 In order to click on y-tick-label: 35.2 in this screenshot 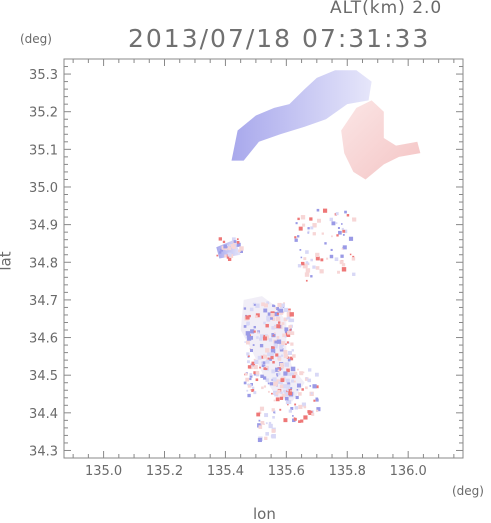, I will do `click(43, 113)`.